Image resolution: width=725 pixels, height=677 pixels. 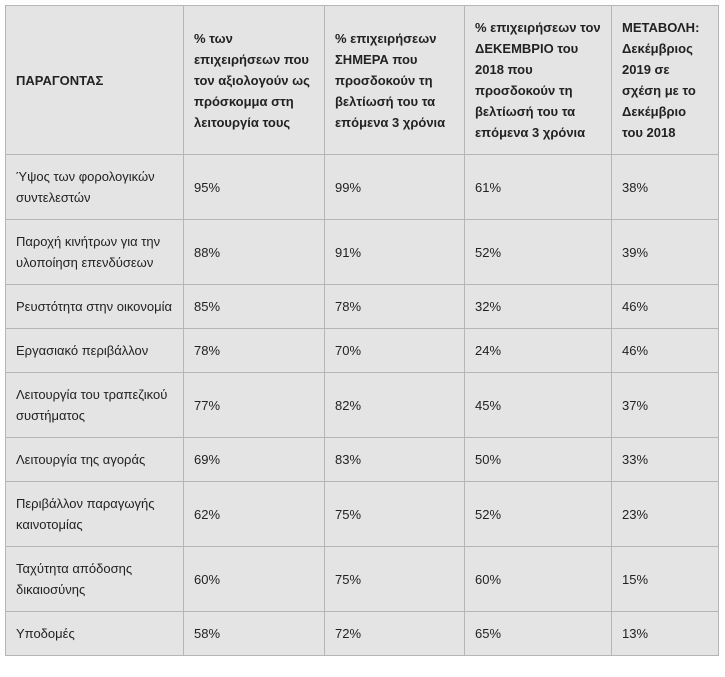 I want to click on column-header-factor: ΠΑΡΑΓΟΝΤΑΣ, so click(x=94, y=80).